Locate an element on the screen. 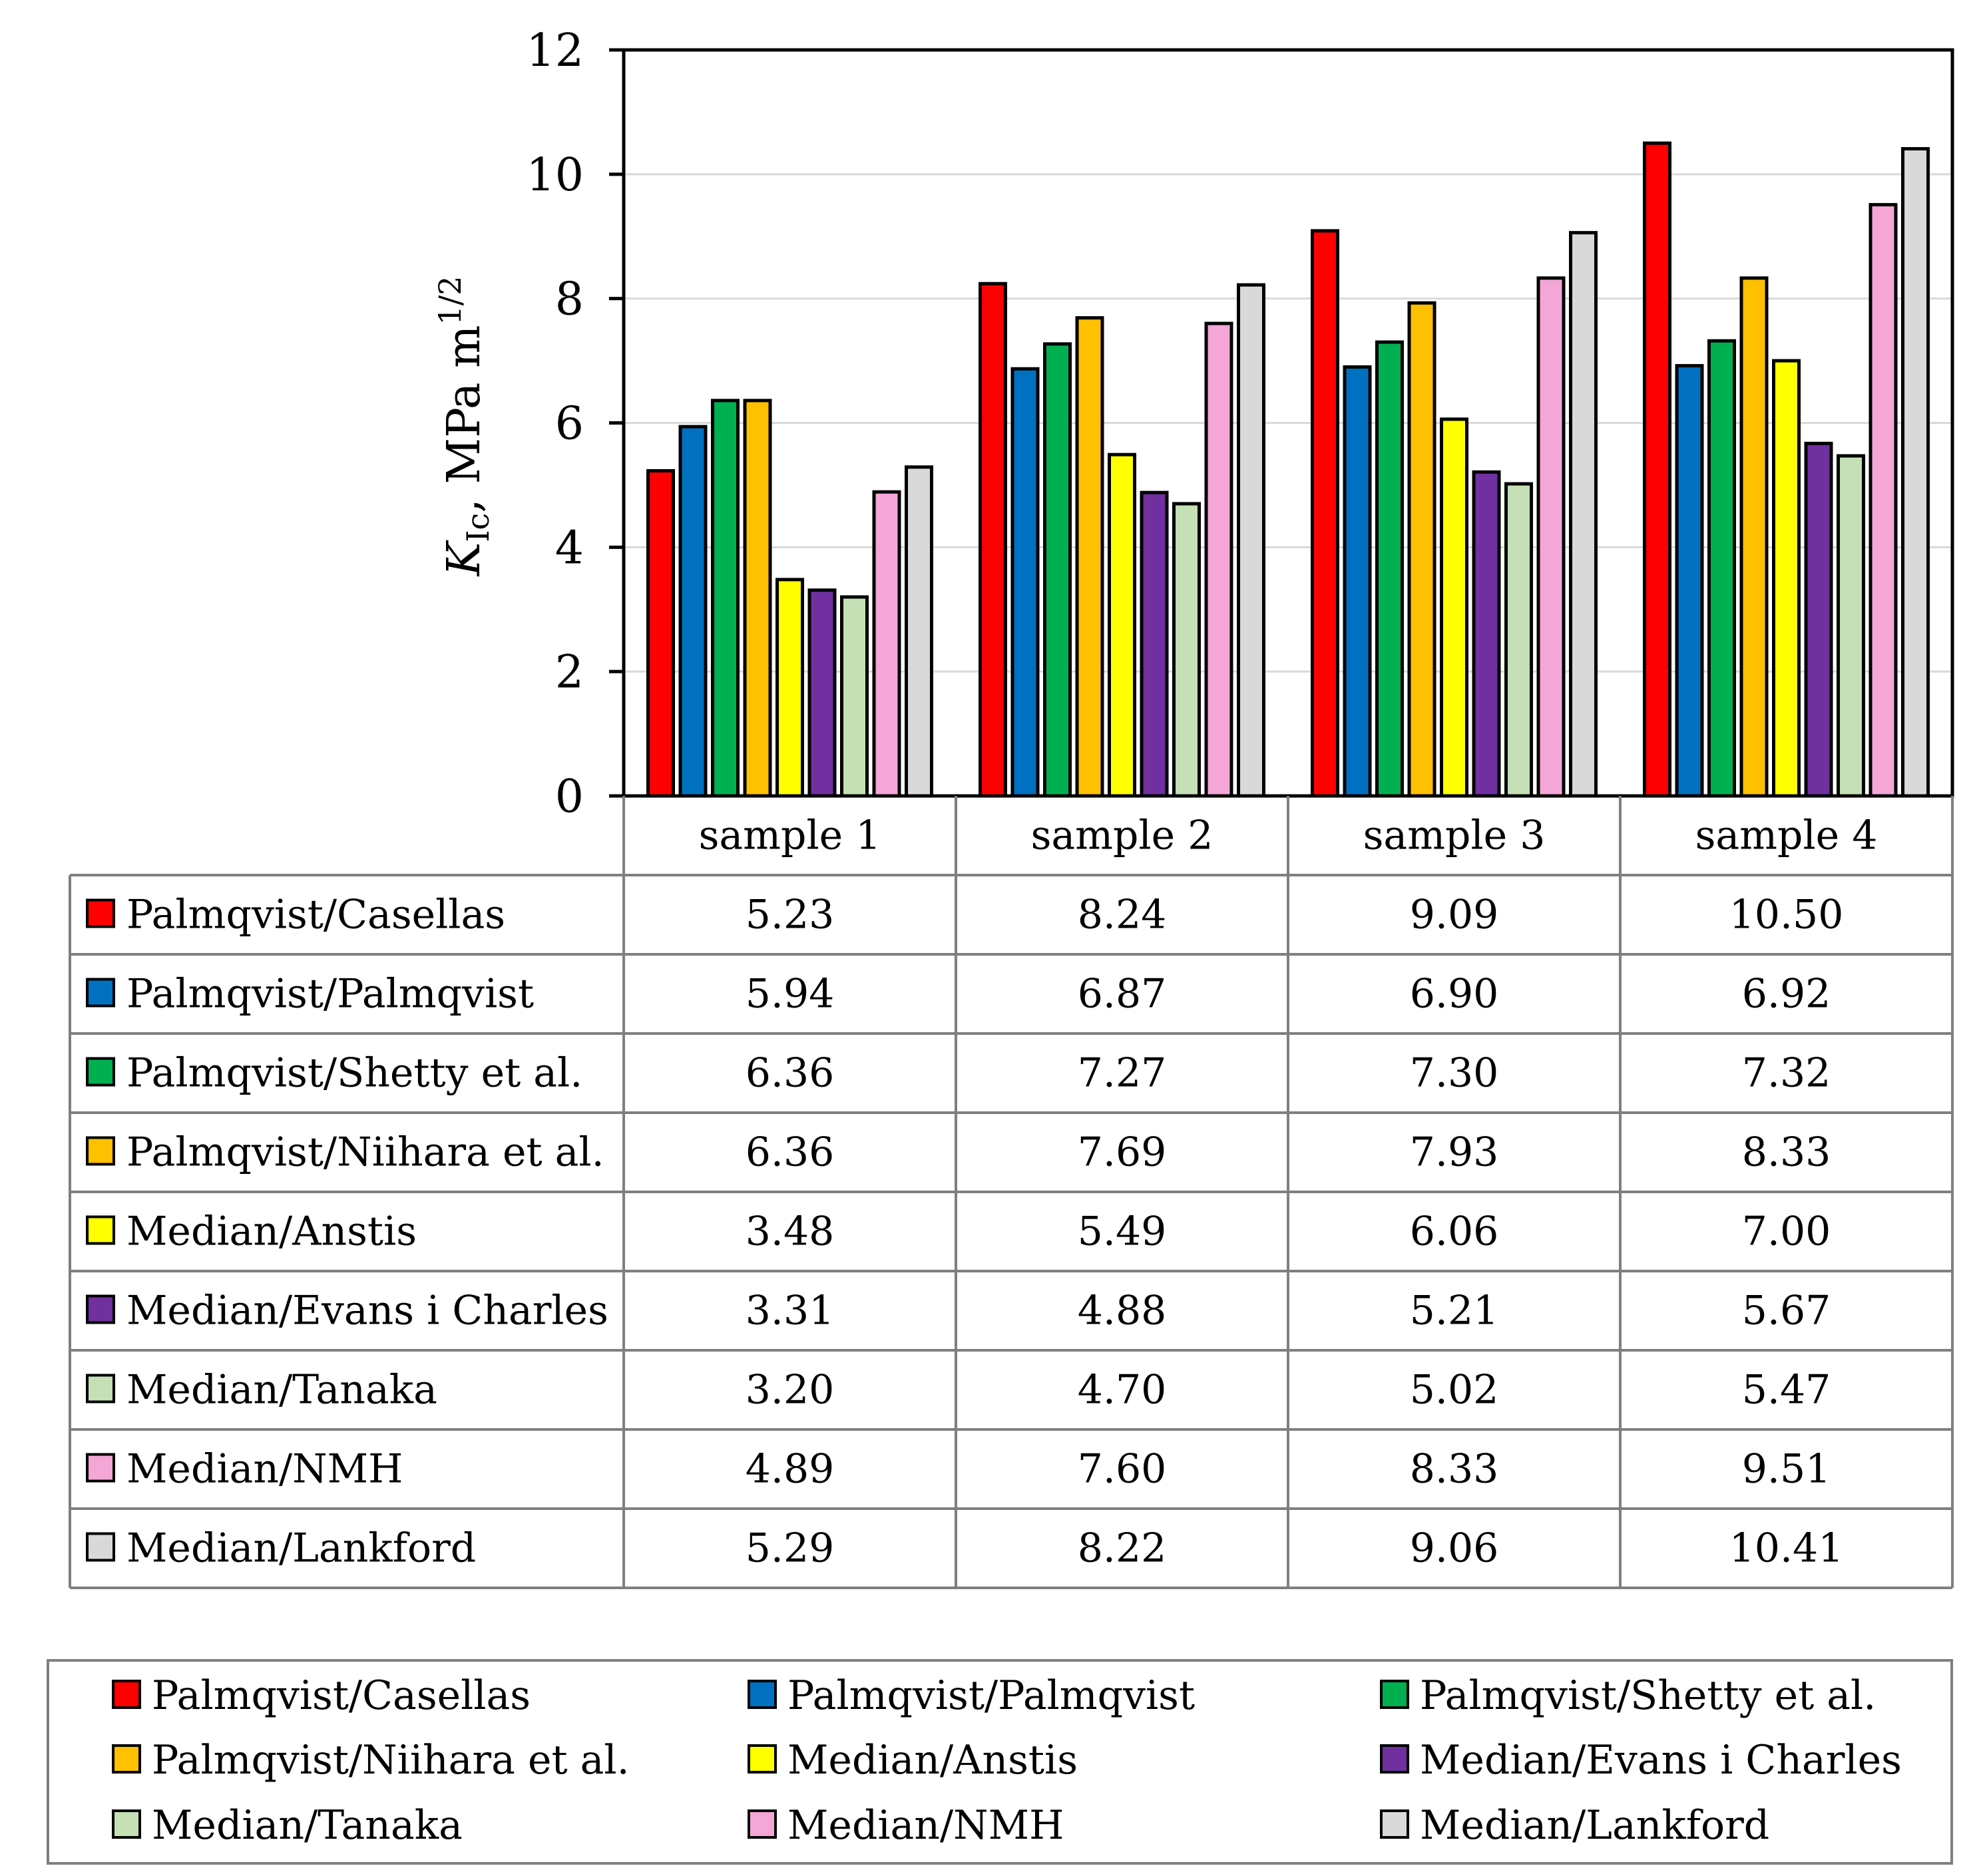  table-series-name: Median/Anstis is located at coordinates (271, 1232).